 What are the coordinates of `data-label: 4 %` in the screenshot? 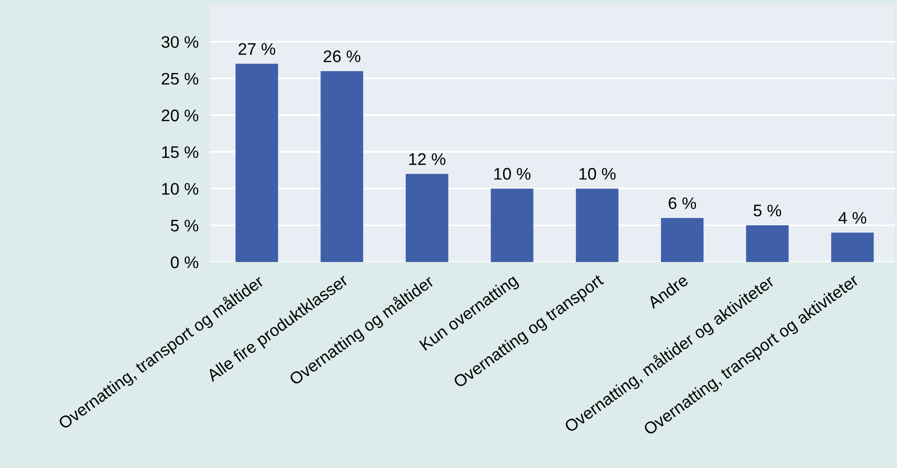 It's located at (852, 218).